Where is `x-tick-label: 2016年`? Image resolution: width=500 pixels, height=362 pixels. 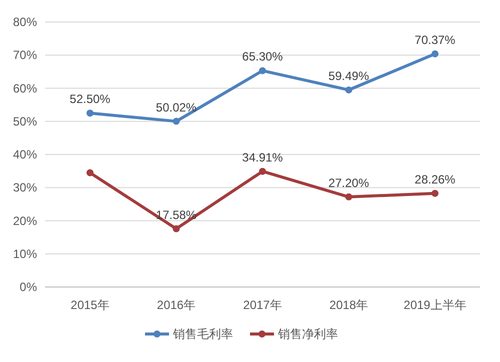
x-tick-label: 2016年 is located at coordinates (176, 305).